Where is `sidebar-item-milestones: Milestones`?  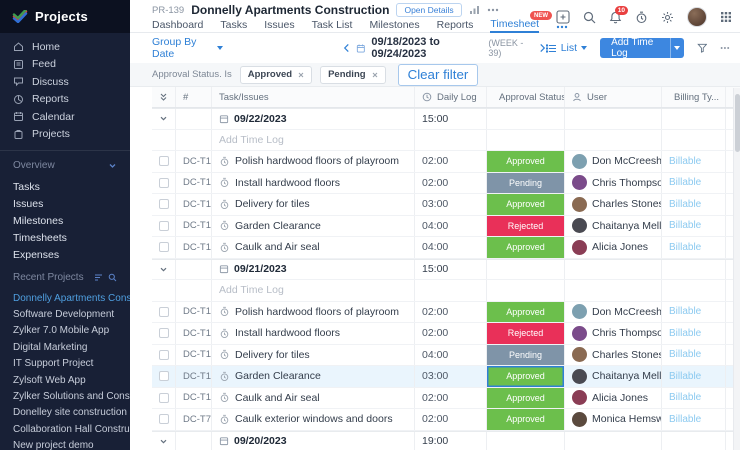 sidebar-item-milestones: Milestones is located at coordinates (38, 220).